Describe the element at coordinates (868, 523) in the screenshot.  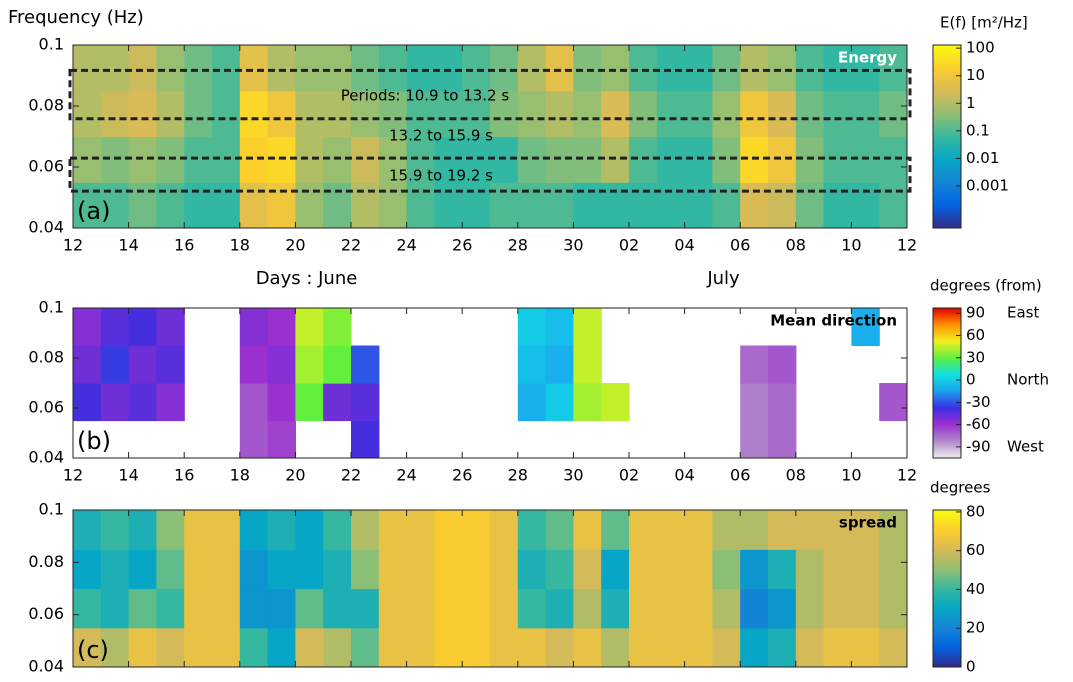
I see `panel-title: spread` at that location.